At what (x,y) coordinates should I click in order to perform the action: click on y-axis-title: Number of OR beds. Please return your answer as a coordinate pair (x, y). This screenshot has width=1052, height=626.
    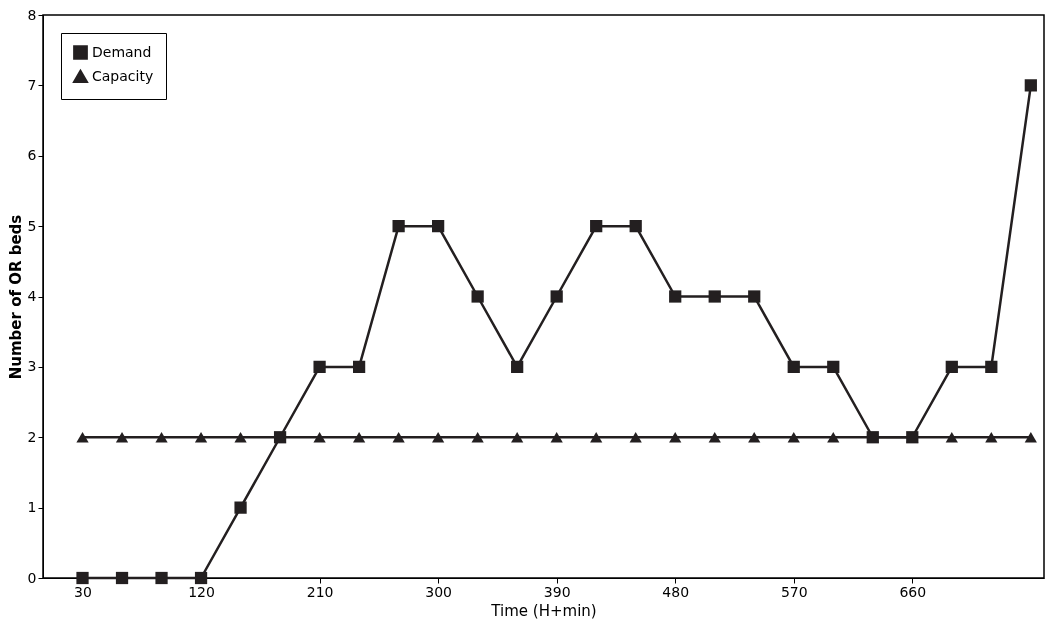
    Looking at the image, I should click on (15, 297).